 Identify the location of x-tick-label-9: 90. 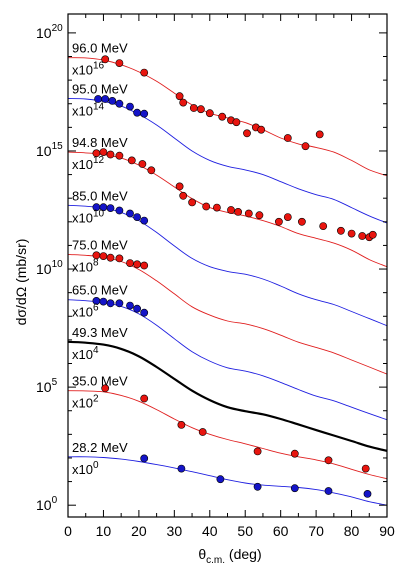
(387, 531).